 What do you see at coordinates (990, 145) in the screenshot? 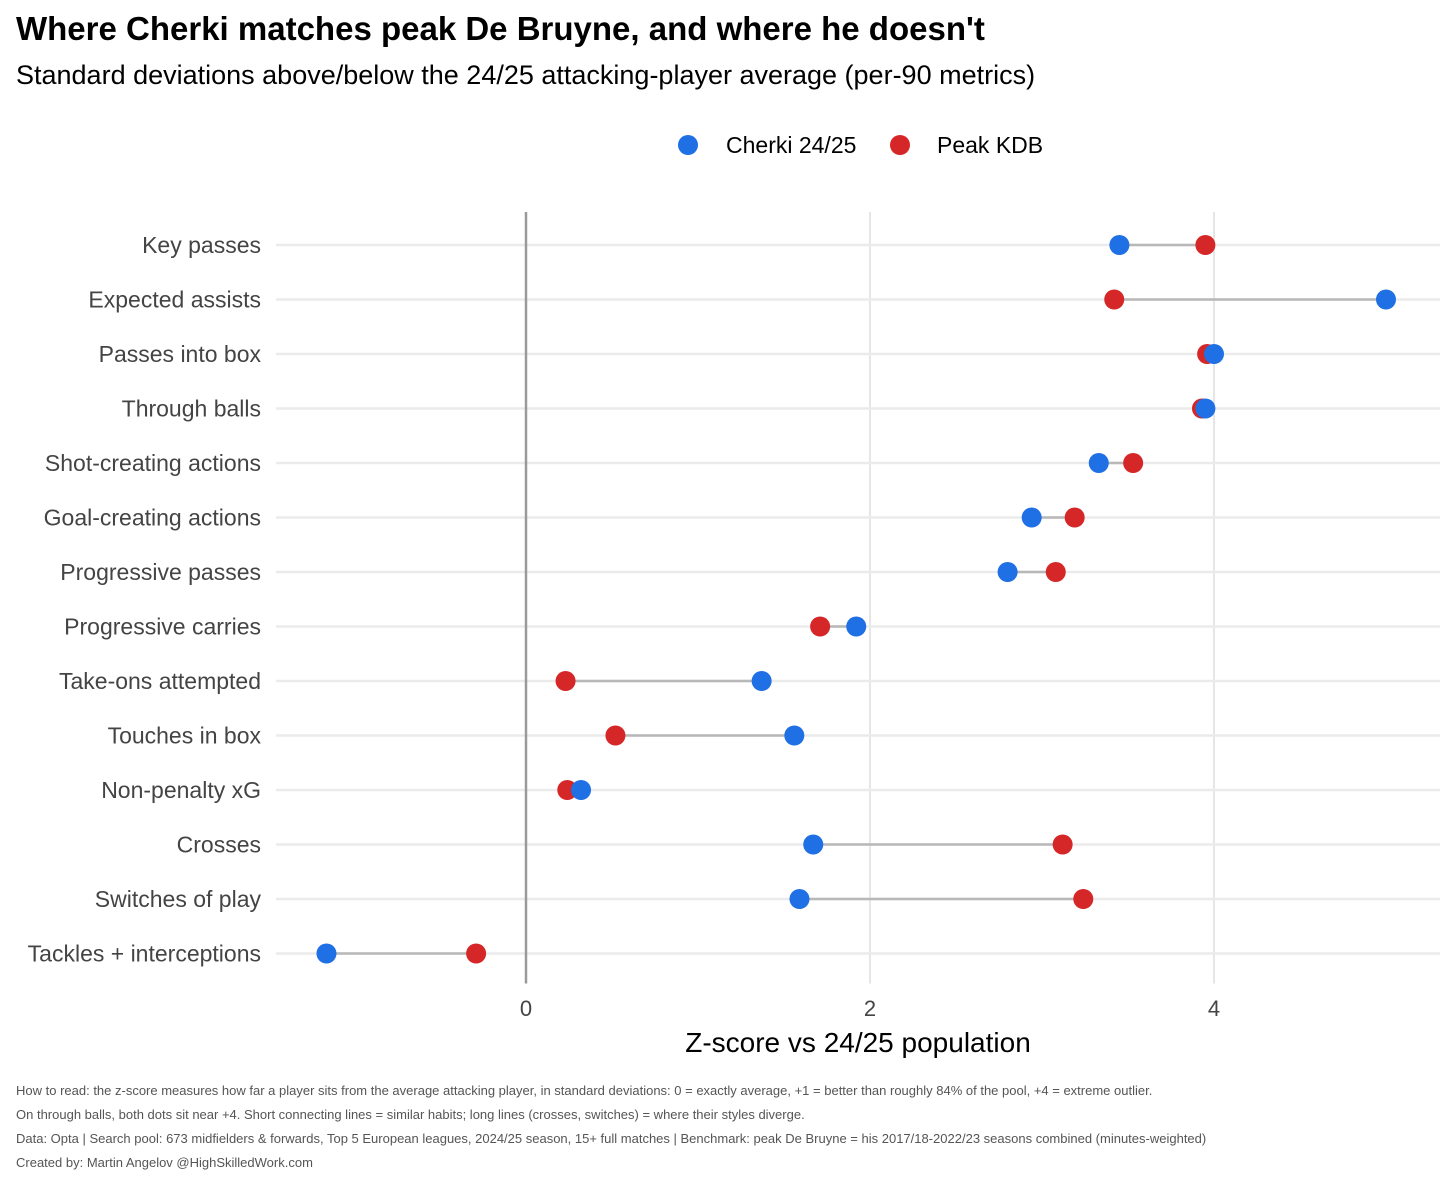
I see `legend-label: Peak KDB` at bounding box center [990, 145].